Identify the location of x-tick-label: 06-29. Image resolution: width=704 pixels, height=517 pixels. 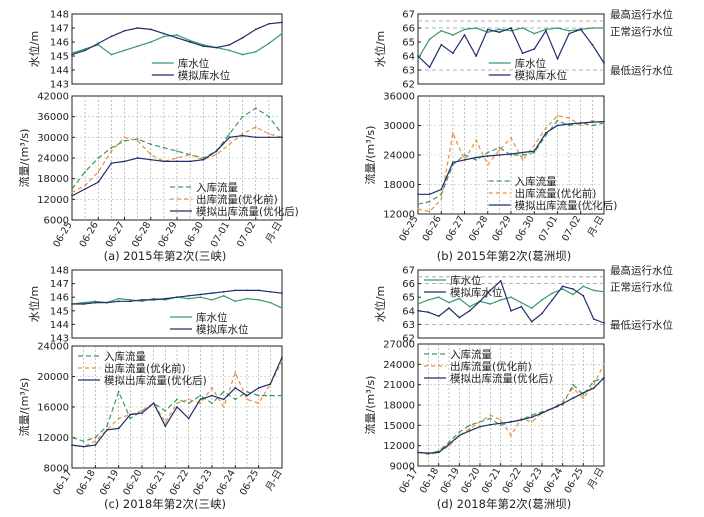
(167, 234).